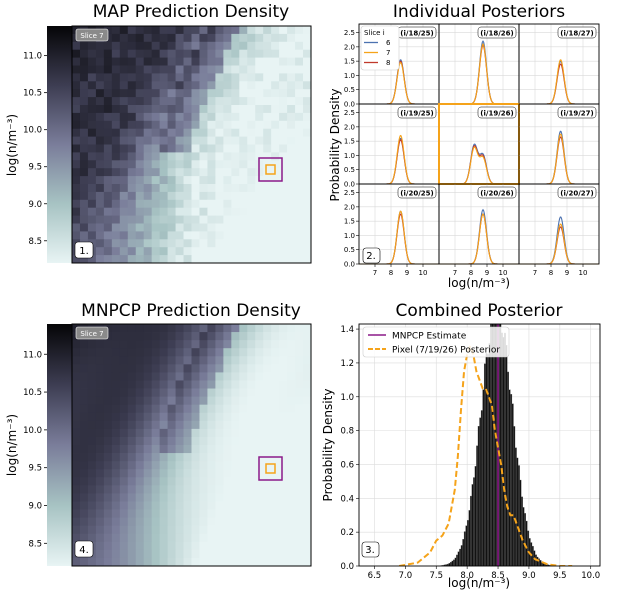  What do you see at coordinates (92, 333) in the screenshot?
I see `mnpcp-slice-badge` at bounding box center [92, 333].